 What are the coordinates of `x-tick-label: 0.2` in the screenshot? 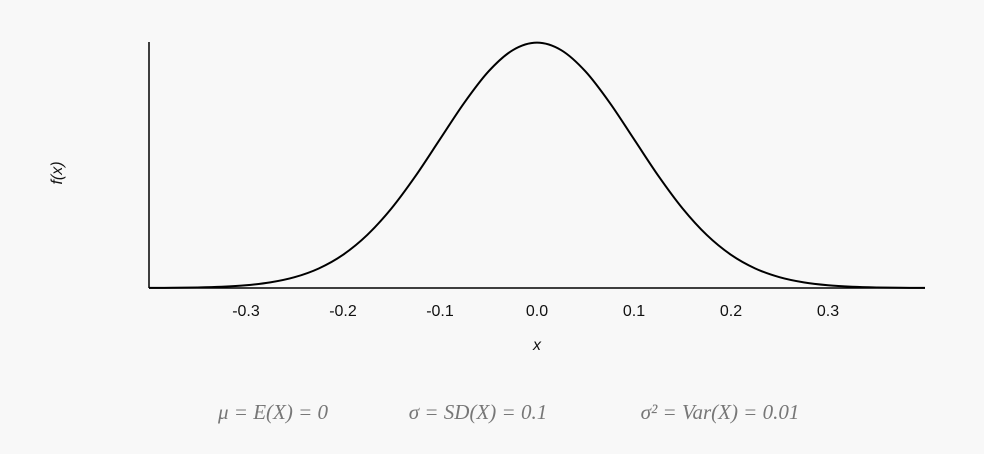 It's located at (731, 311).